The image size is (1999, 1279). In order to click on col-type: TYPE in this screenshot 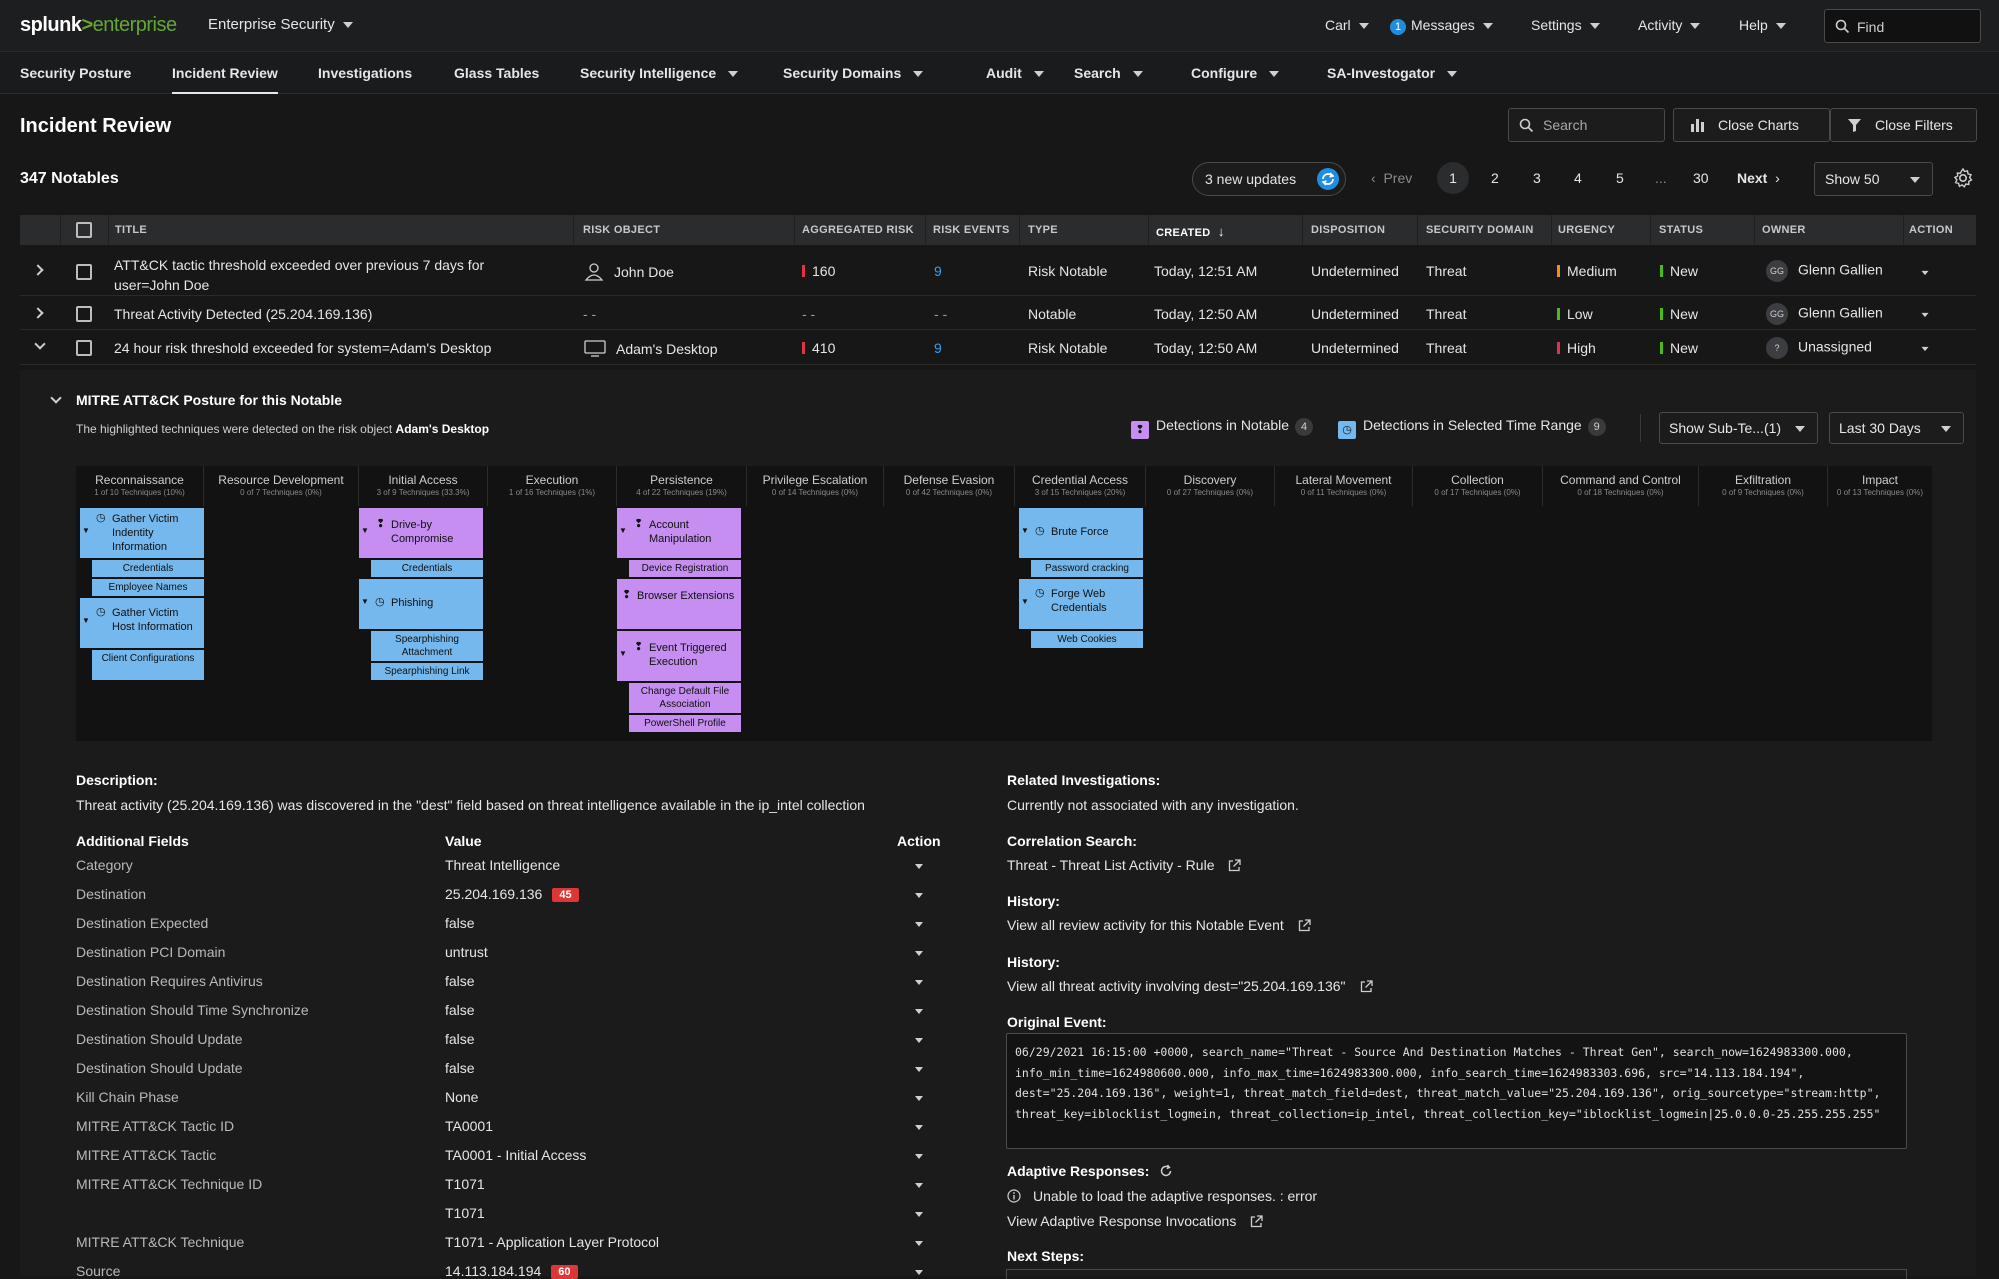, I will do `click(1043, 230)`.